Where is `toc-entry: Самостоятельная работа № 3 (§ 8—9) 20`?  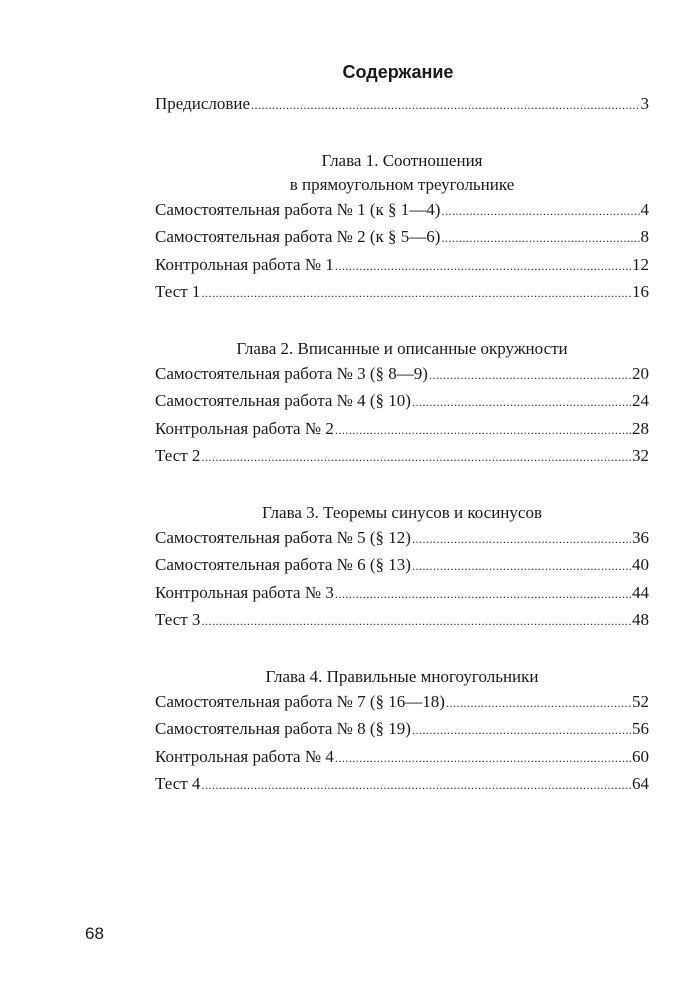 toc-entry: Самостоятельная работа № 3 (§ 8—9) 20 is located at coordinates (402, 375).